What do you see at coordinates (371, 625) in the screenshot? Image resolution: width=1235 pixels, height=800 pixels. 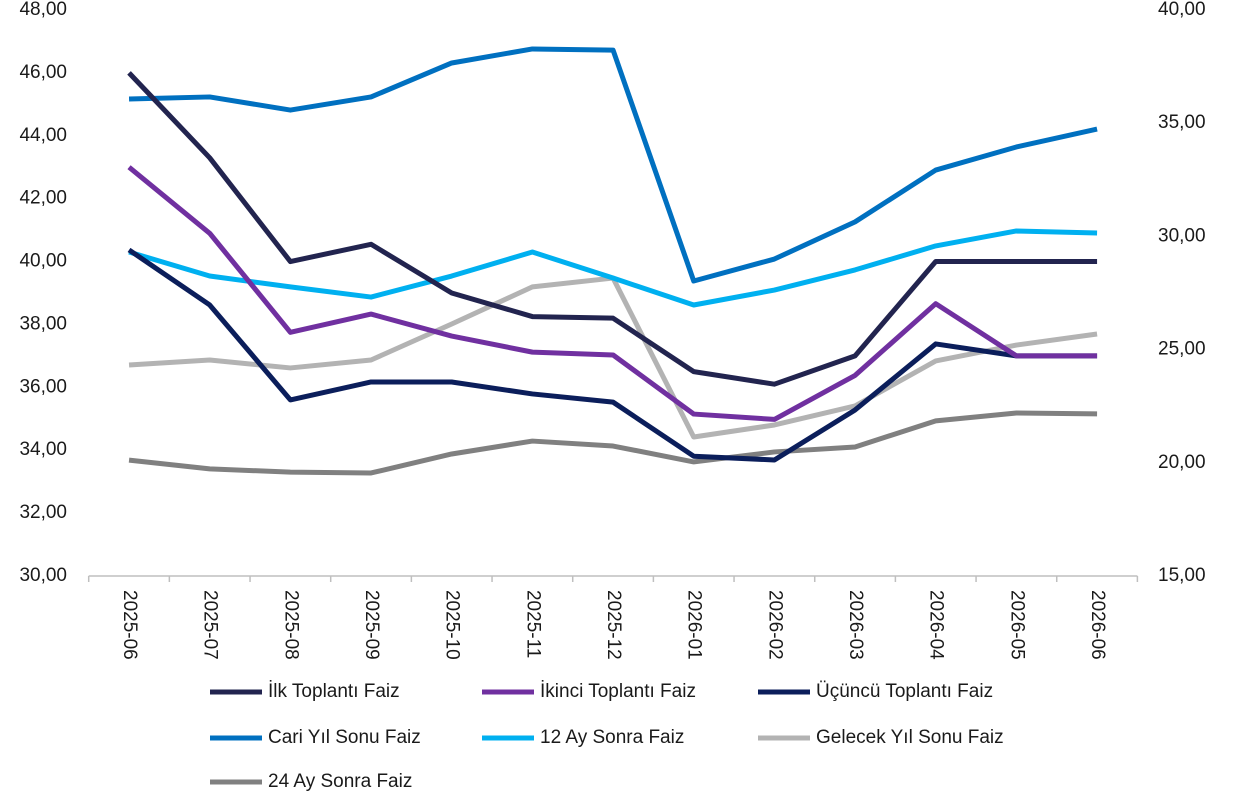 I see `x-tick-label: 2025-09` at bounding box center [371, 625].